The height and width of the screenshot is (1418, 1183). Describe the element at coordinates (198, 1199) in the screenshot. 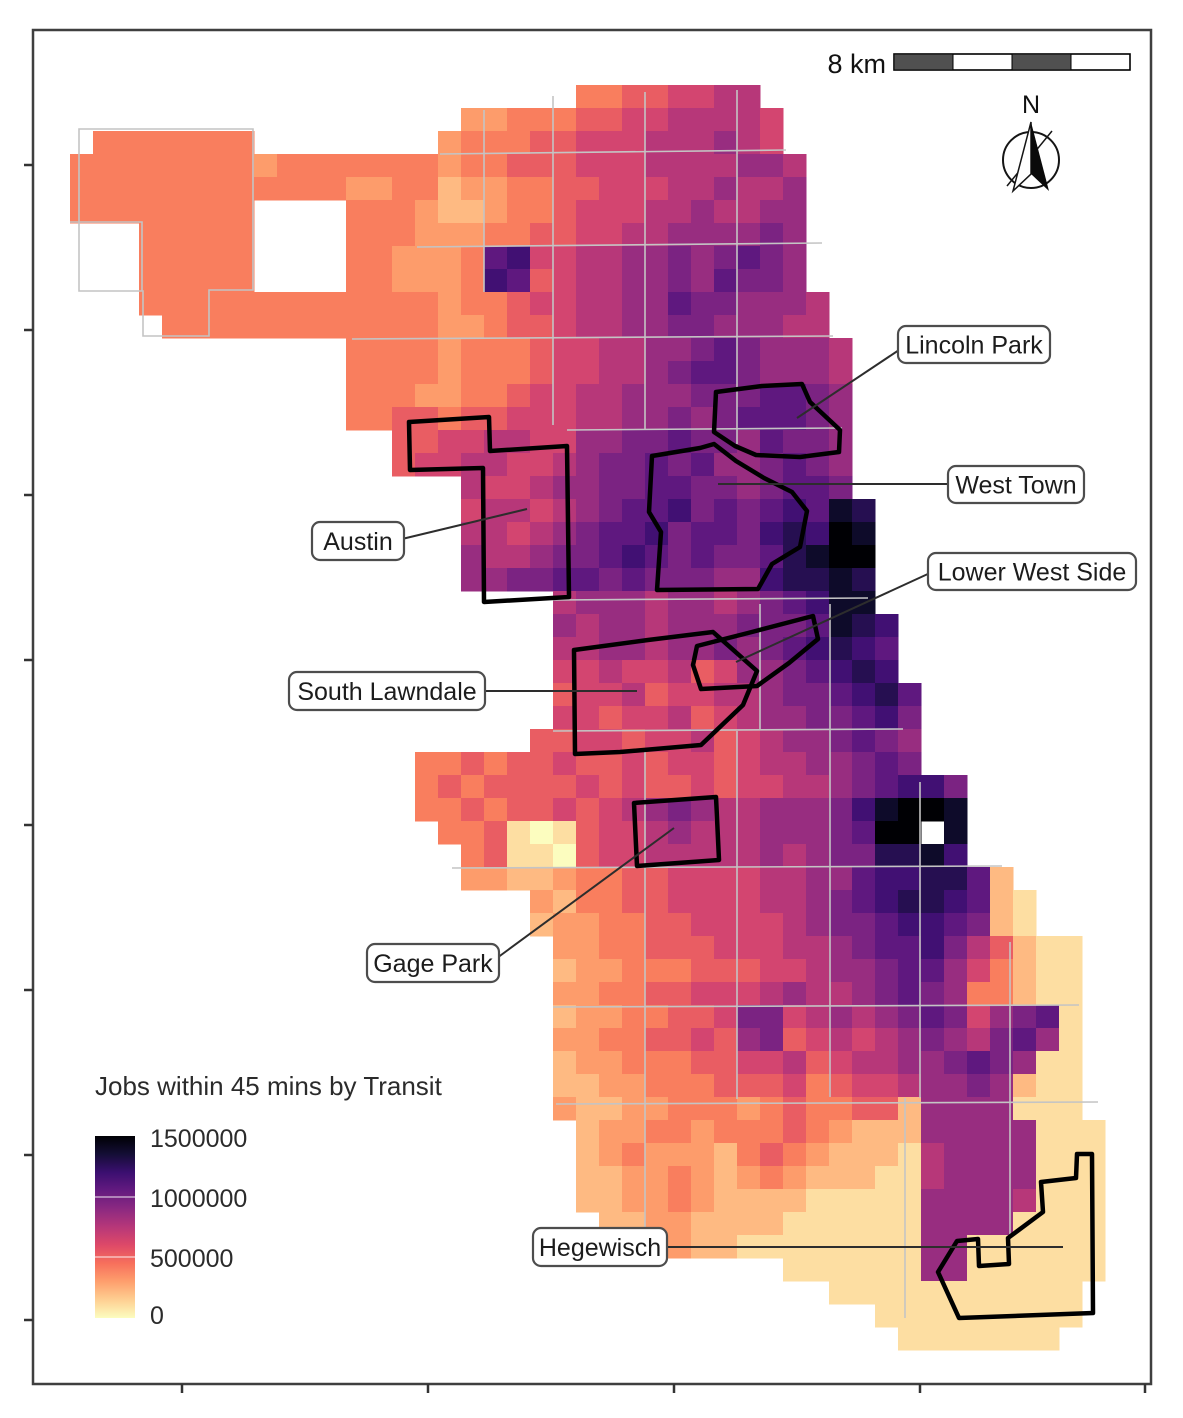

I see `legend-tick-label: 1000000` at that location.